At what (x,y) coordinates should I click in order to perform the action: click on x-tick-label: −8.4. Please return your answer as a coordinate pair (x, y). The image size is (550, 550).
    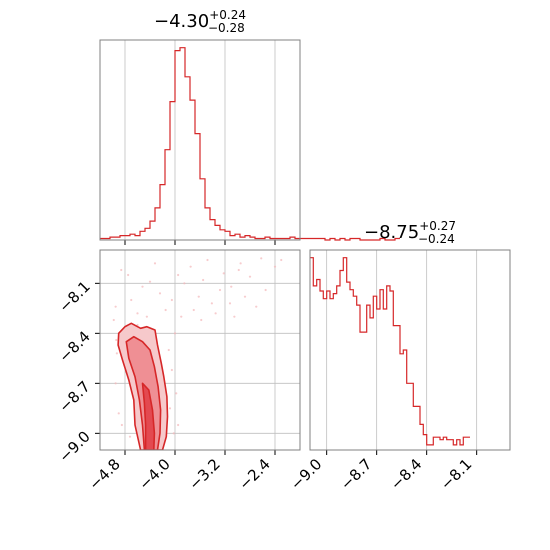
    Looking at the image, I should click on (406, 474).